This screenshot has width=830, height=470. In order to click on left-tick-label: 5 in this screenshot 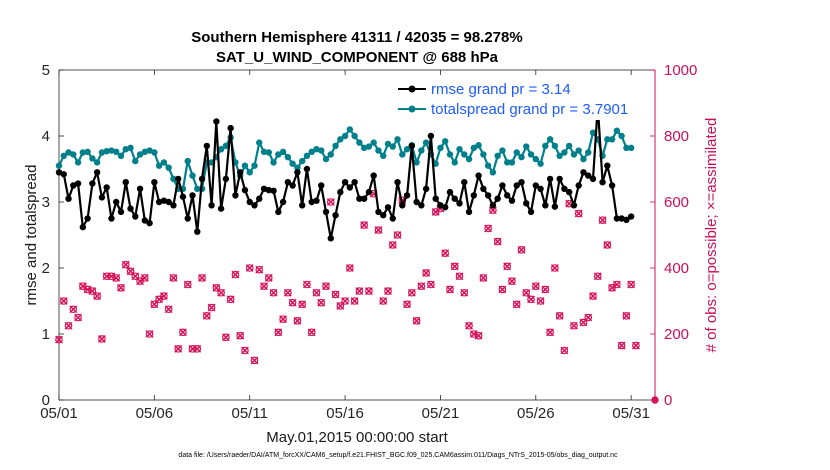, I will do `click(46, 70)`.